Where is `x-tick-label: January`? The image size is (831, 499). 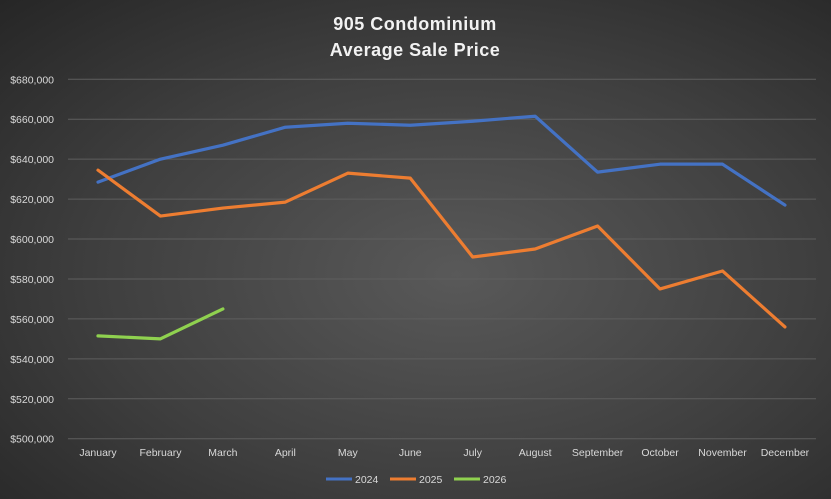
x-tick-label: January is located at coordinates (98, 453).